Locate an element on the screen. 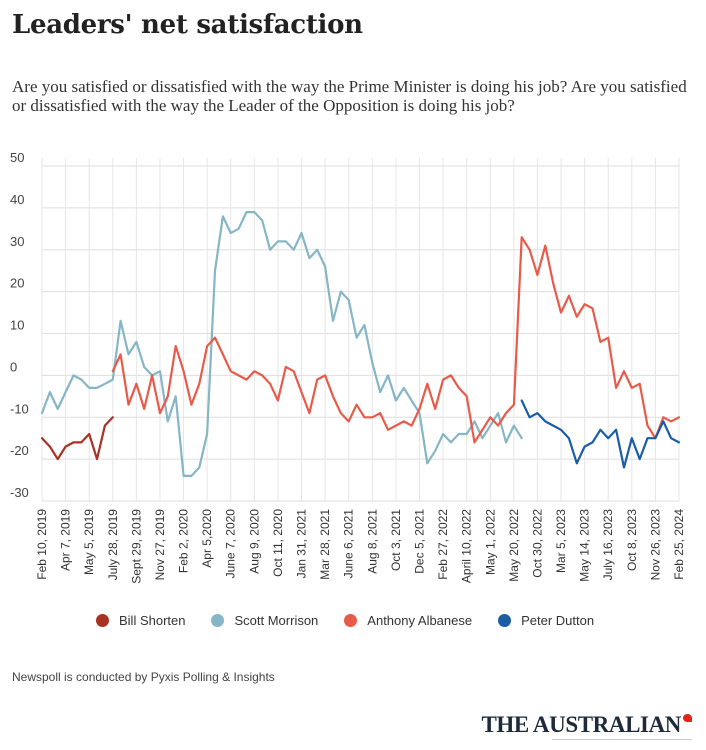 The height and width of the screenshot is (750, 706). x-tick-label: July 16, 2023 is located at coordinates (608, 545).